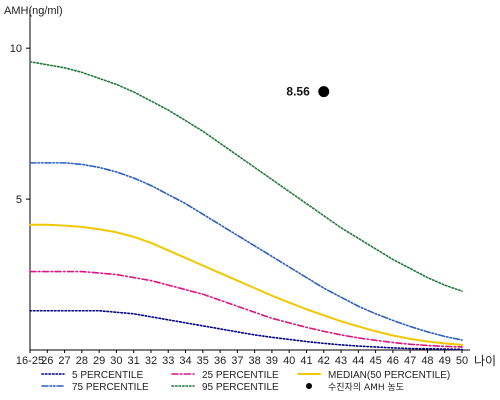 Image resolution: width=500 pixels, height=400 pixels. Describe the element at coordinates (151, 361) in the screenshot. I see `x-tick-label: 32` at that location.